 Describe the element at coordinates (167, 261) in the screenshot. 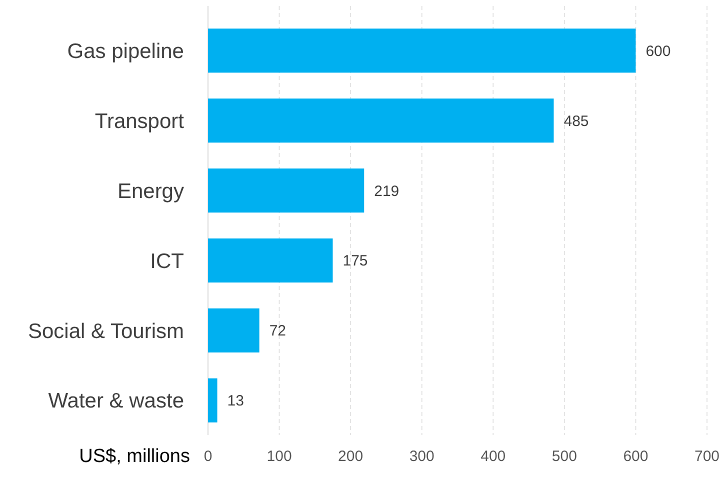

I see `y-tick-label: ICT` at that location.